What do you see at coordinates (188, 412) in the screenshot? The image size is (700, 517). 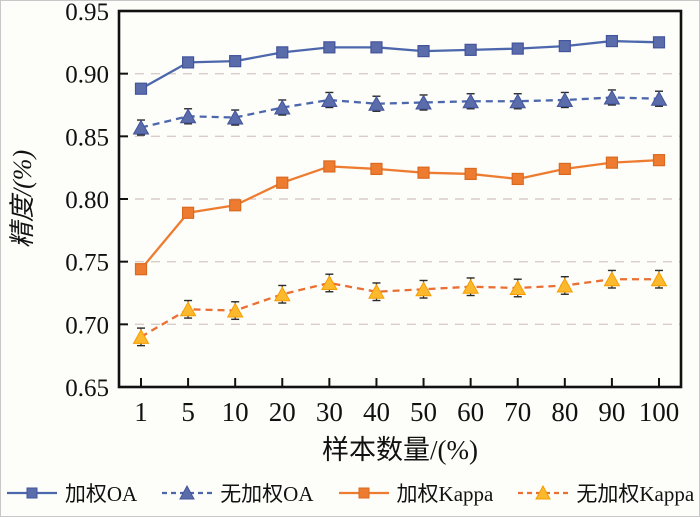 I see `x-tick-label: 5` at bounding box center [188, 412].